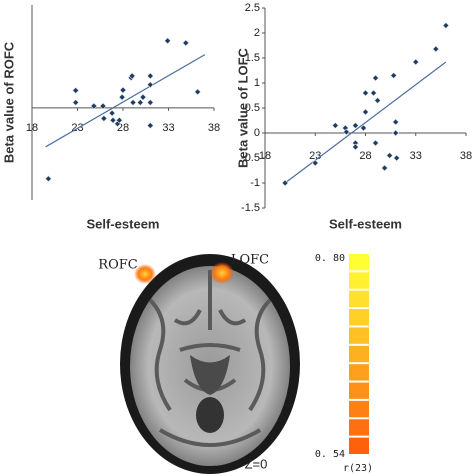 The image size is (474, 476). What do you see at coordinates (358, 468) in the screenshot?
I see `colorbar-title: r(23)` at bounding box center [358, 468].